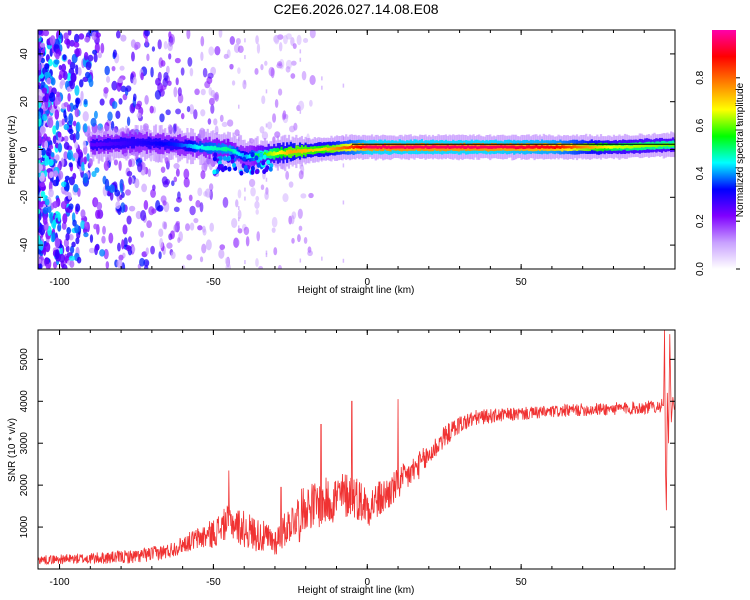 Image resolution: width=750 pixels, height=600 pixels. I want to click on spectrogram-ylabel: Frequency (Hz), so click(12, 150).